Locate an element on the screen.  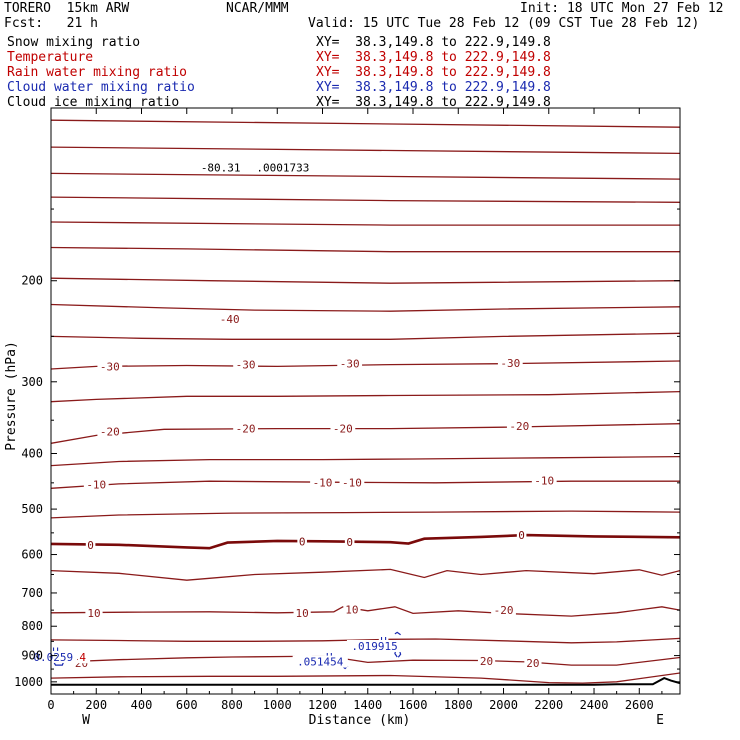
y-axis-label: Pressure (hPa) is located at coordinates (11, 396).